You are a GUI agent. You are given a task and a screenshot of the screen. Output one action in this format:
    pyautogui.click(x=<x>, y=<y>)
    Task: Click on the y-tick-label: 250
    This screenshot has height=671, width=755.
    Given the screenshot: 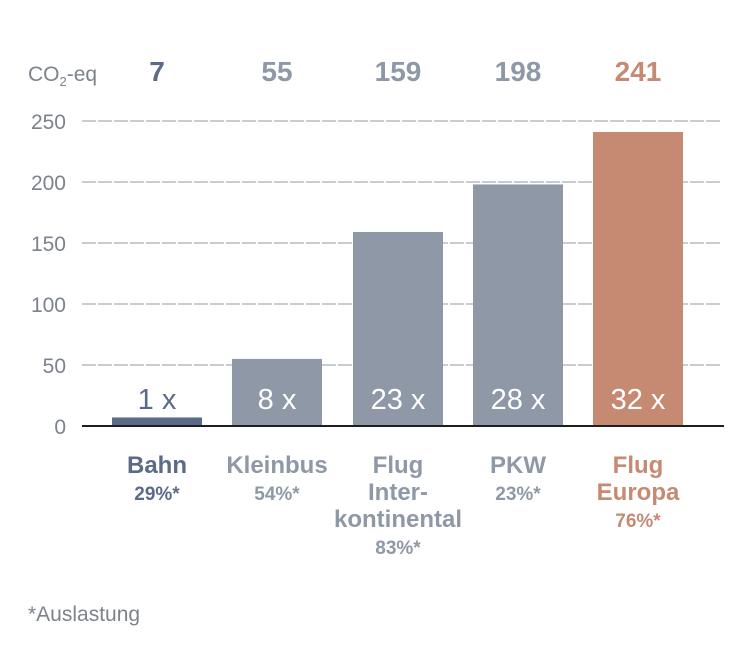 What is the action you would take?
    pyautogui.click(x=48, y=122)
    